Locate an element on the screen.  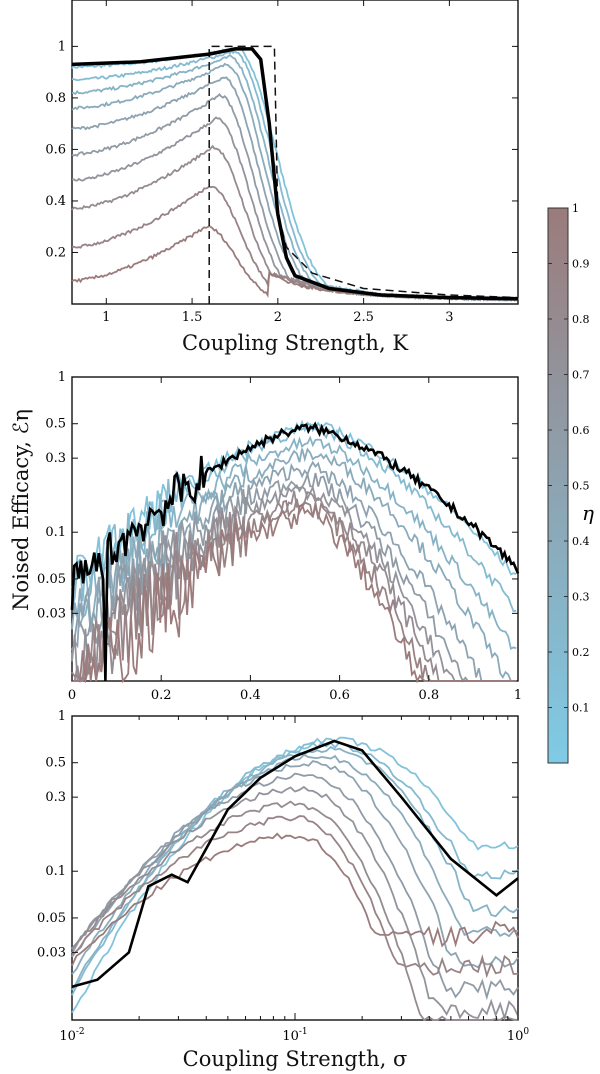
bottom-y-tick-label: 0.5 is located at coordinates (55, 763).